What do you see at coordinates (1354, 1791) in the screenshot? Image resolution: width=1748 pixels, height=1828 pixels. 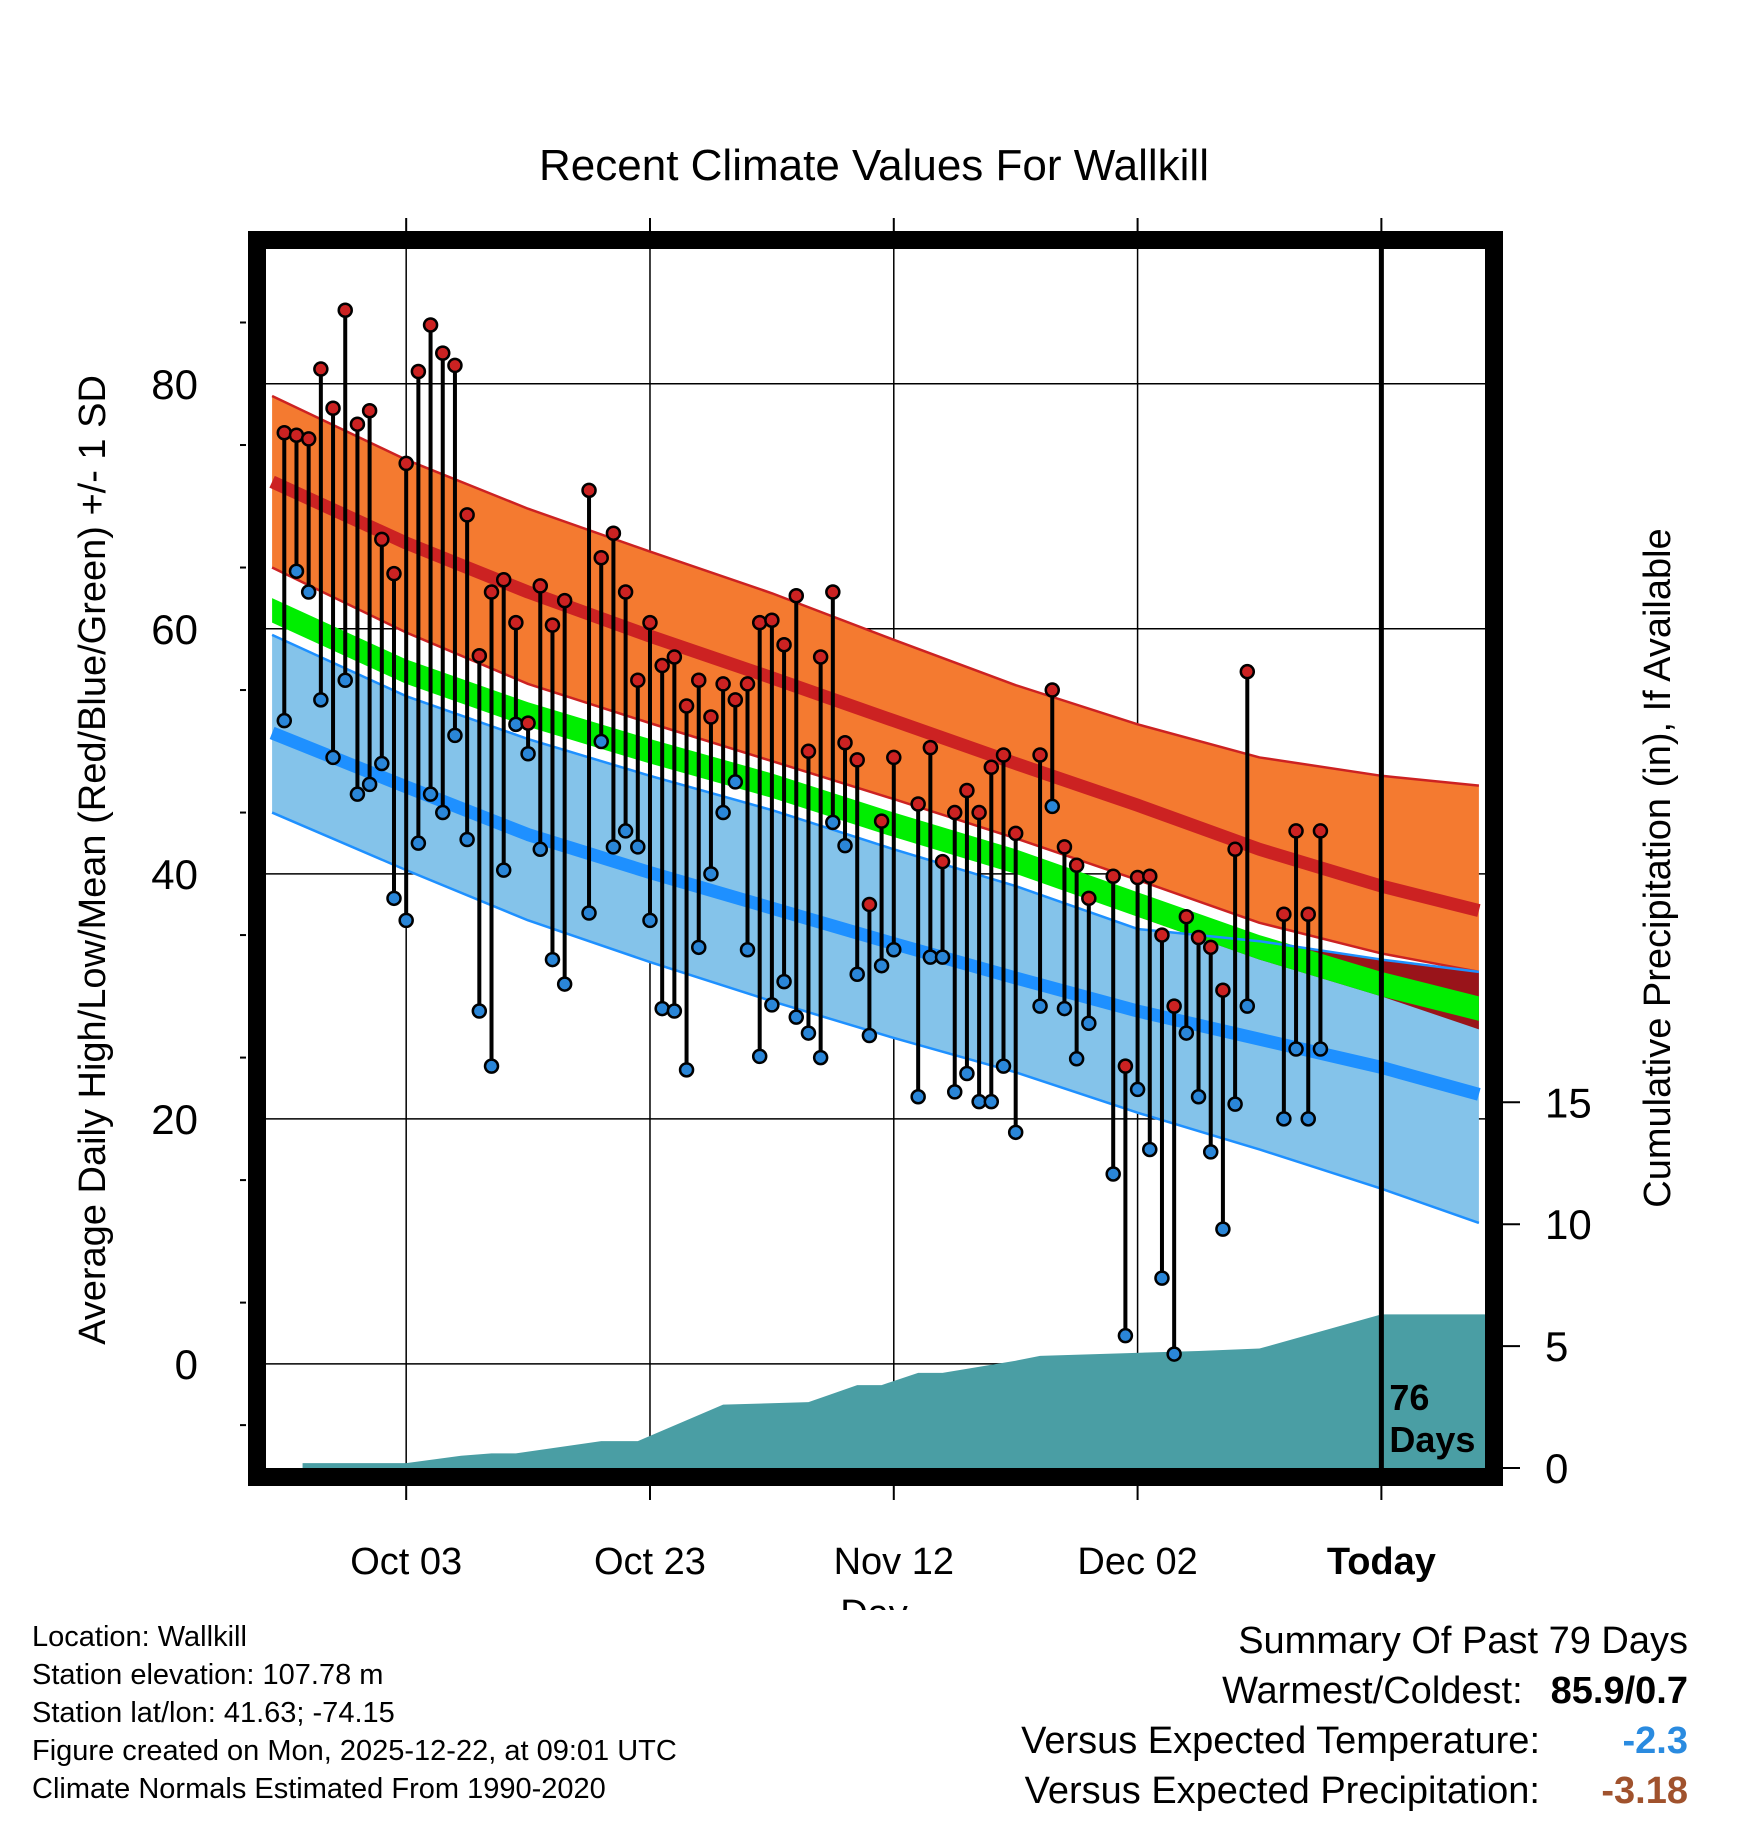 I see `precip-anomaly-row: Versus Expected Precipitation: -3.18` at bounding box center [1354, 1791].